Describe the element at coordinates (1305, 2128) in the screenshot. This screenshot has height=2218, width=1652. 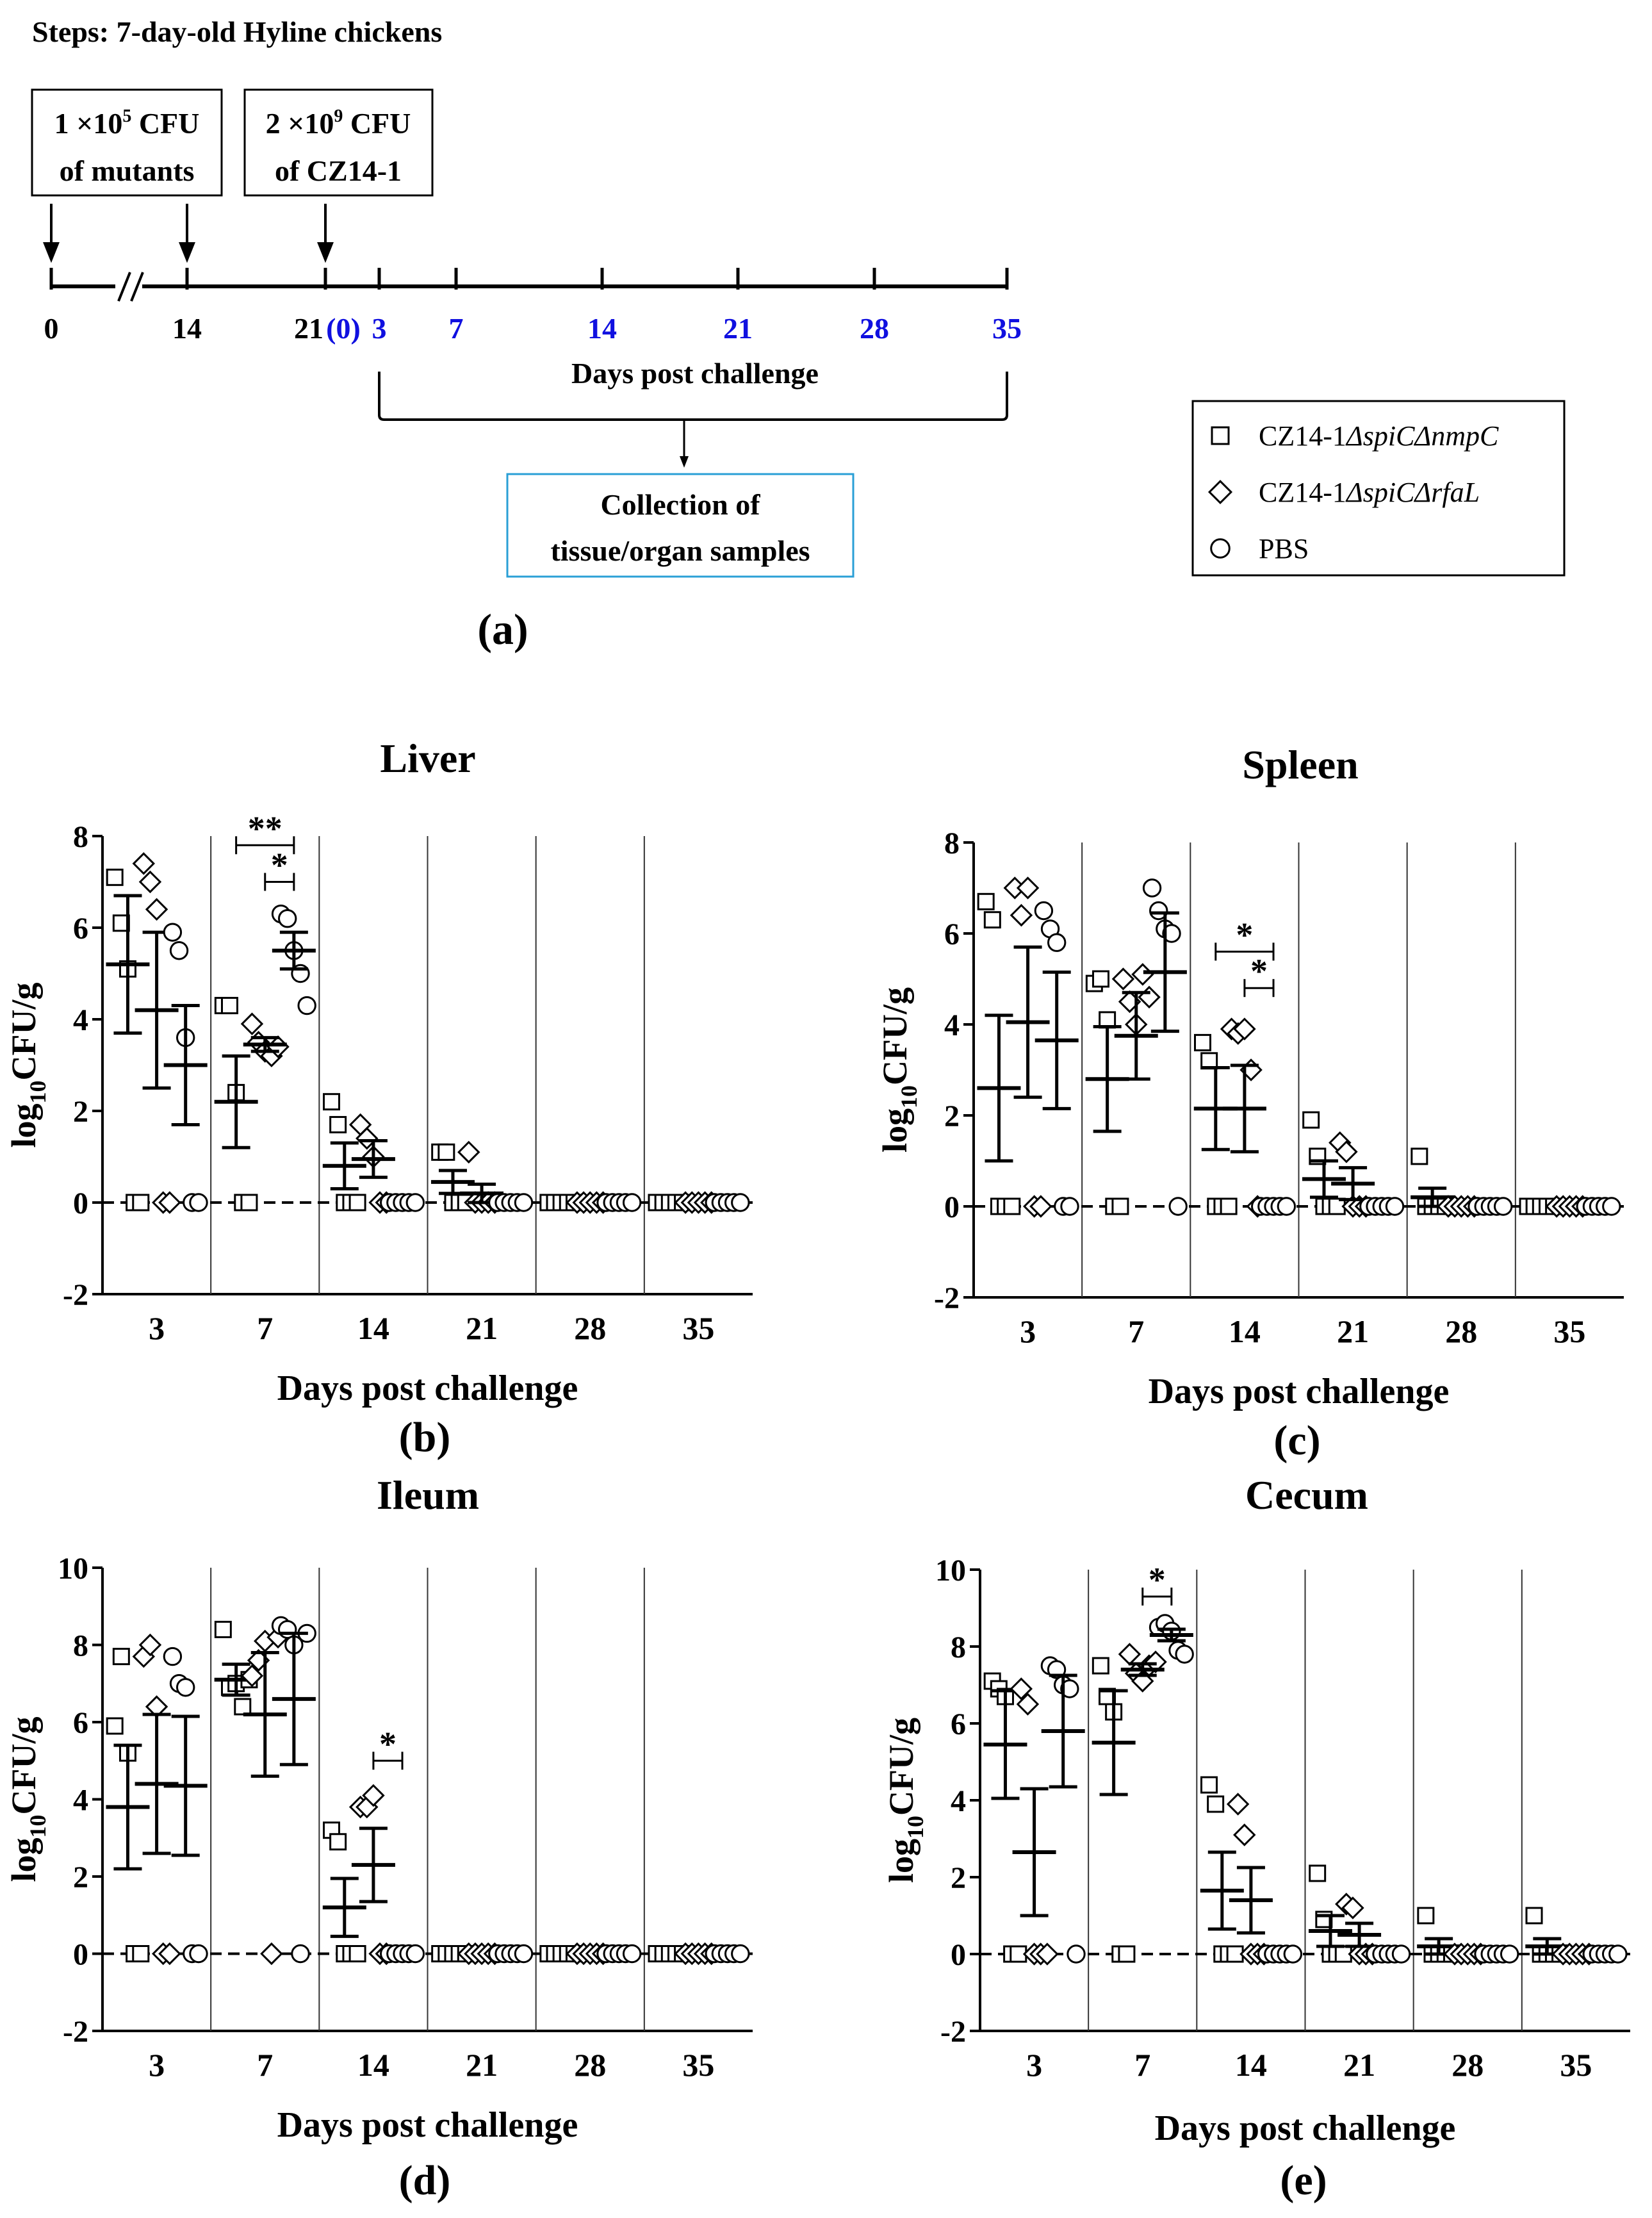
I see `x-axis-label: Days post challenge` at that location.